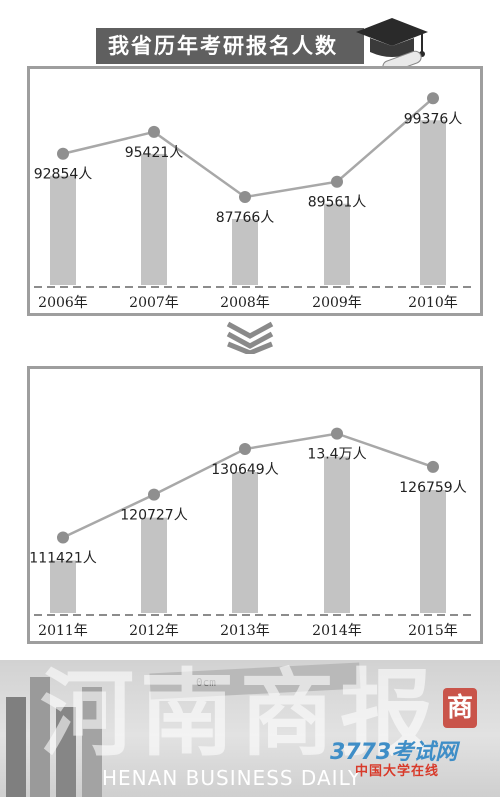  I want to click on watermark-subtitle: 中国大学在线, so click(397, 771).